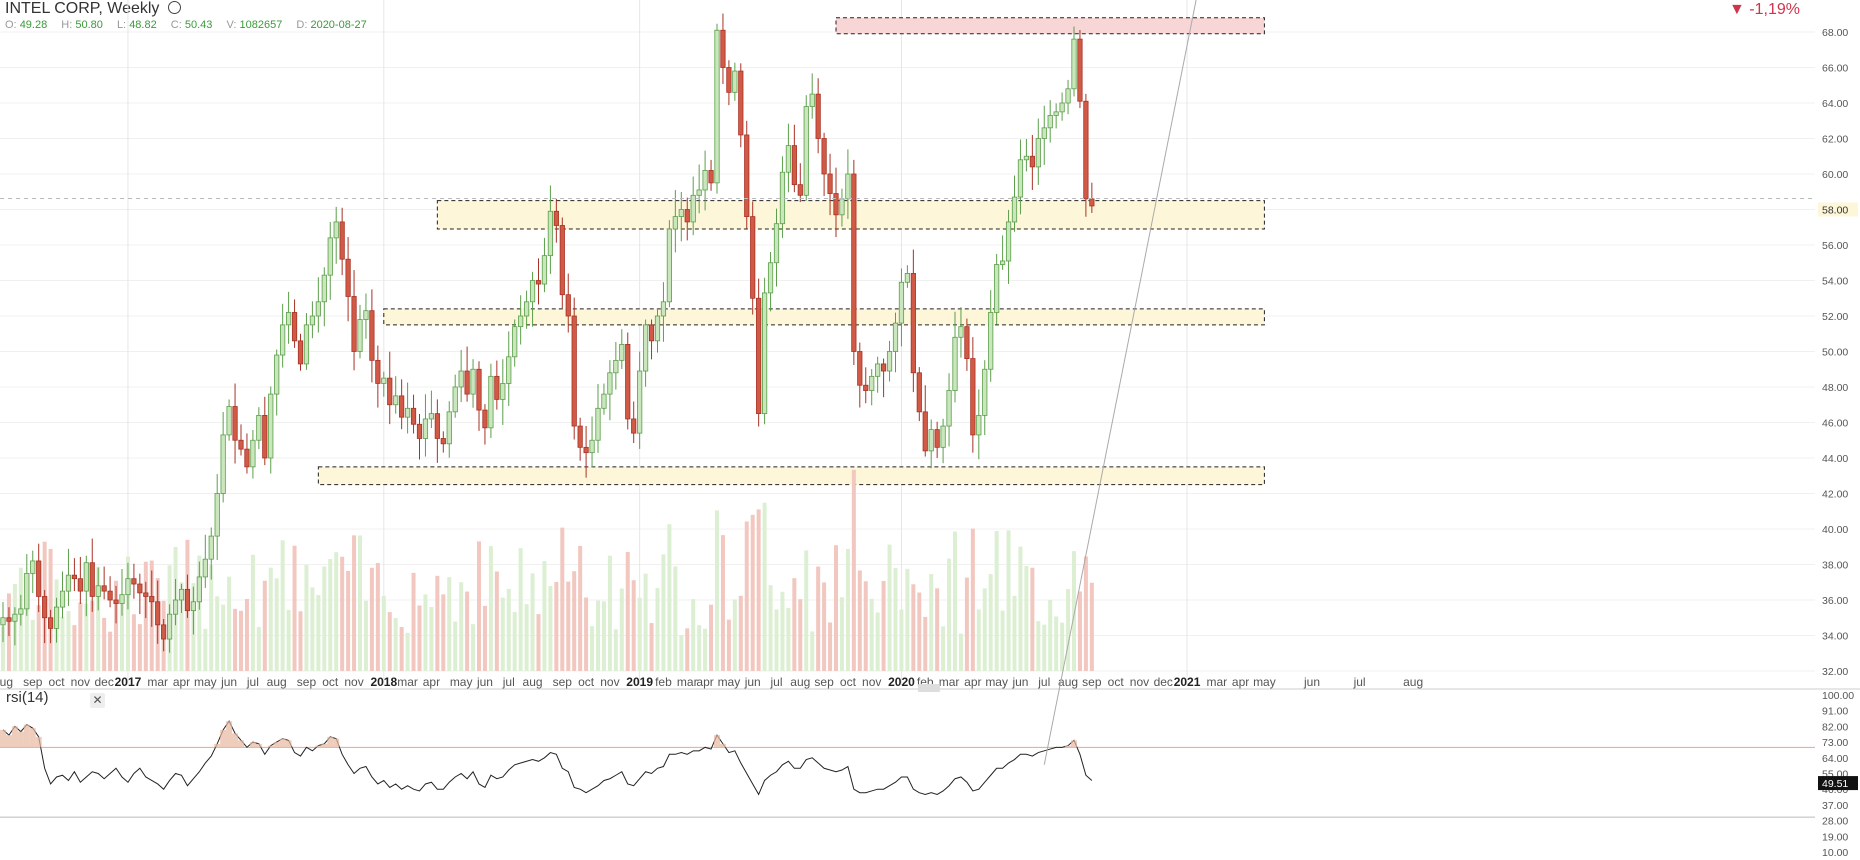  What do you see at coordinates (824, 317) in the screenshot?
I see `support-zone` at bounding box center [824, 317].